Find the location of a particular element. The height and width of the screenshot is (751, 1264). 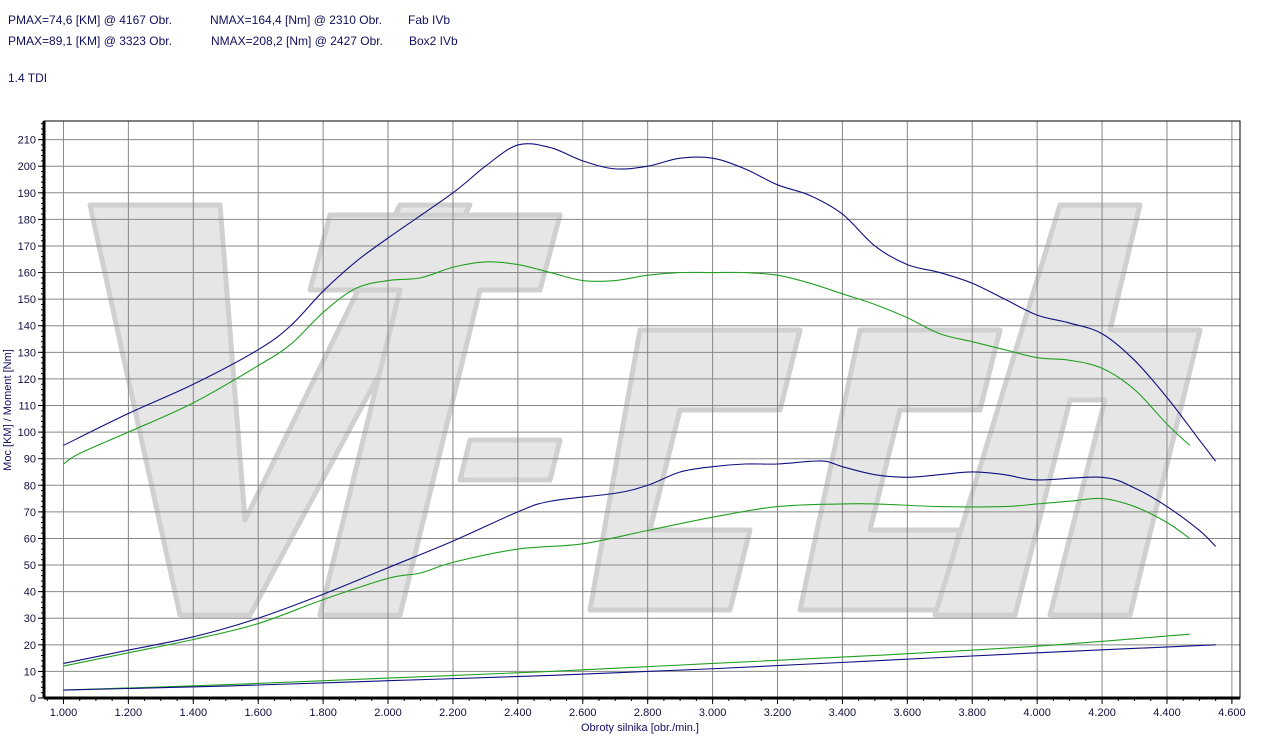

y-tick-label: 170 is located at coordinates (27, 247).